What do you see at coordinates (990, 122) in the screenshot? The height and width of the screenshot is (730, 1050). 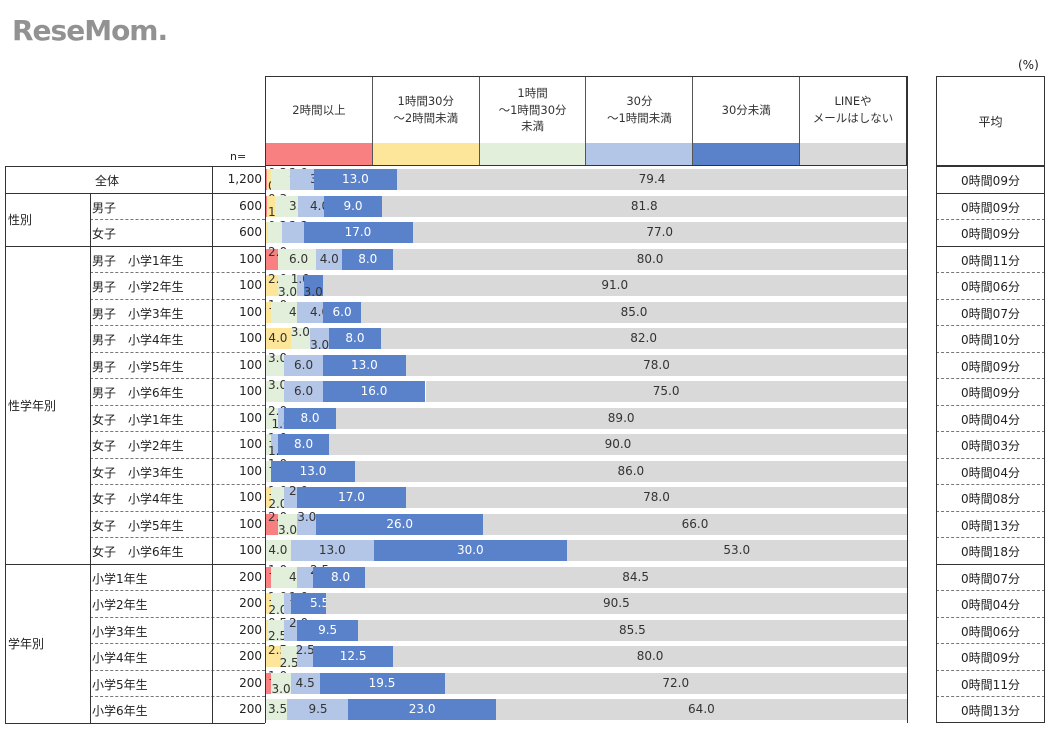 I see `avg-header: 平均` at bounding box center [990, 122].